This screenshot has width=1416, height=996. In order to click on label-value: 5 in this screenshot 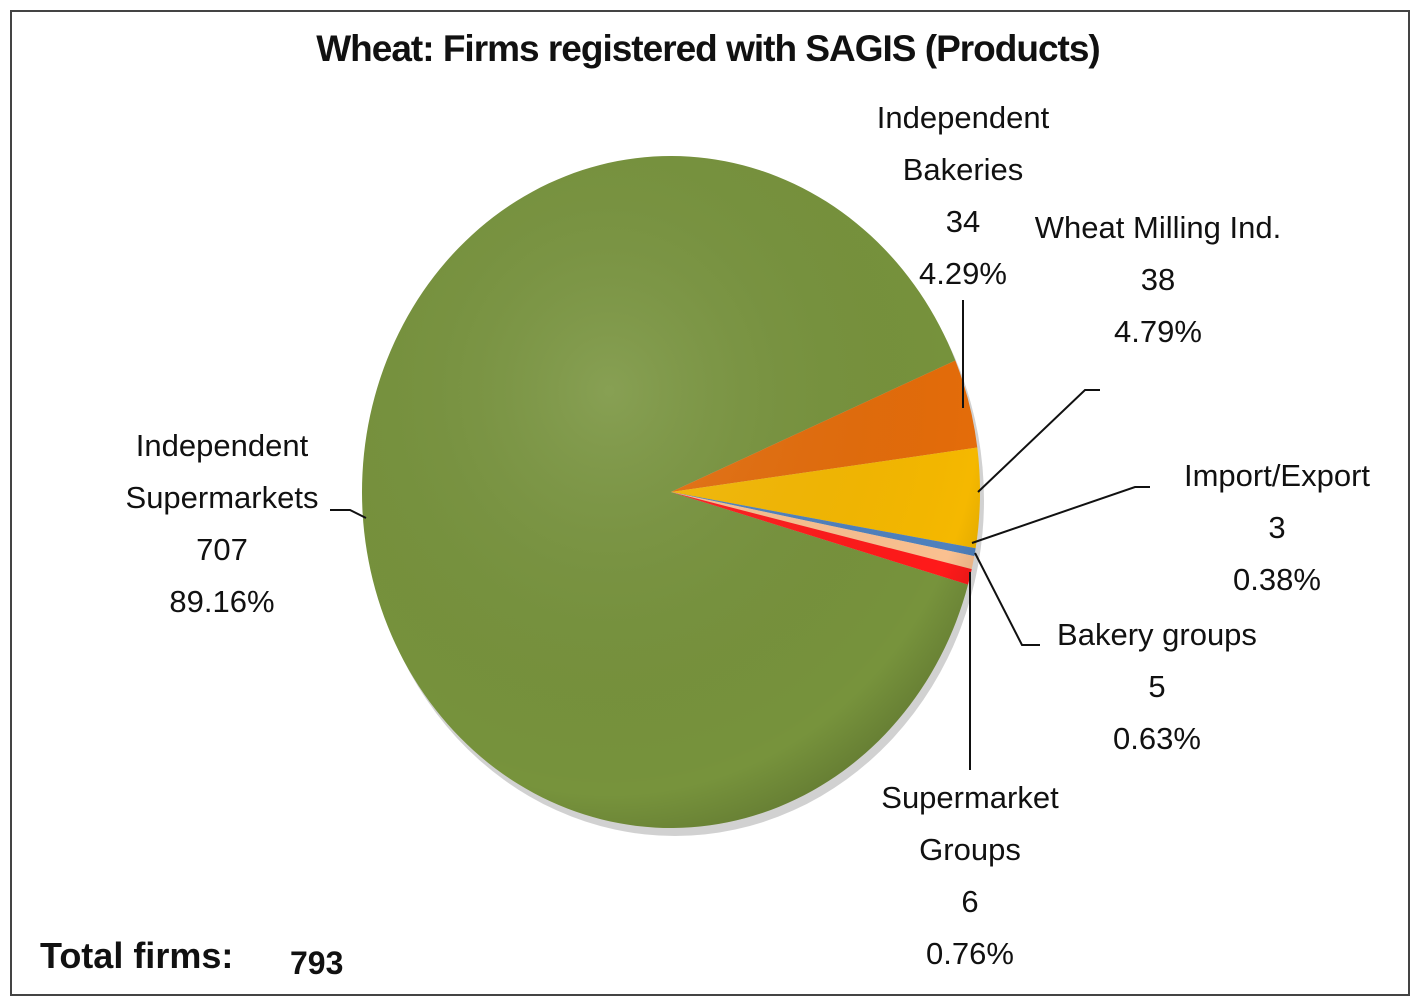, I will do `click(1157, 686)`.